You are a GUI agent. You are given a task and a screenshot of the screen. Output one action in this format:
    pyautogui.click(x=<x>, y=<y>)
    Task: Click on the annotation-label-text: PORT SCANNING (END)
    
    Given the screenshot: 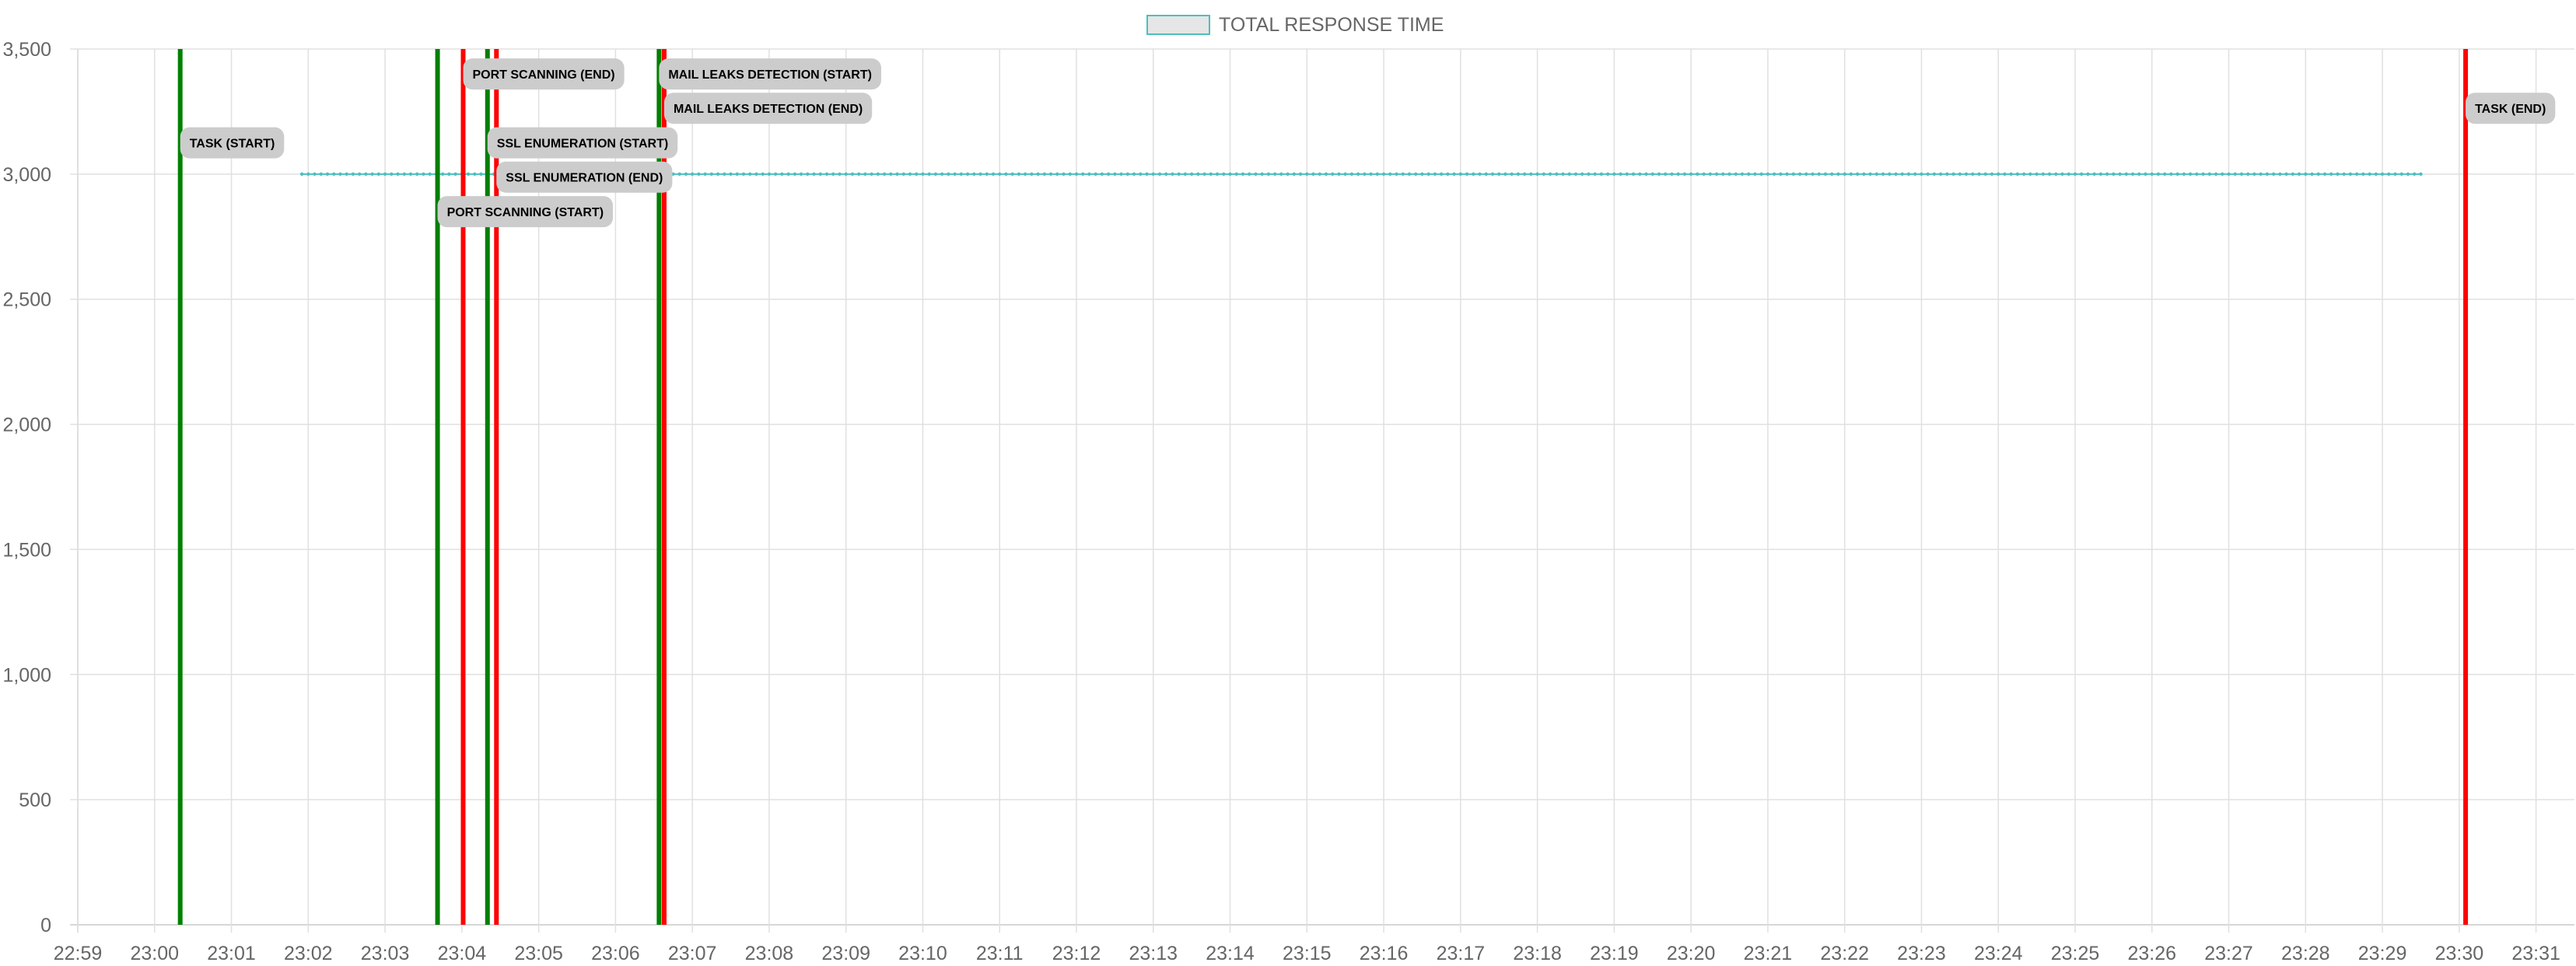 What is the action you would take?
    pyautogui.click(x=543, y=75)
    